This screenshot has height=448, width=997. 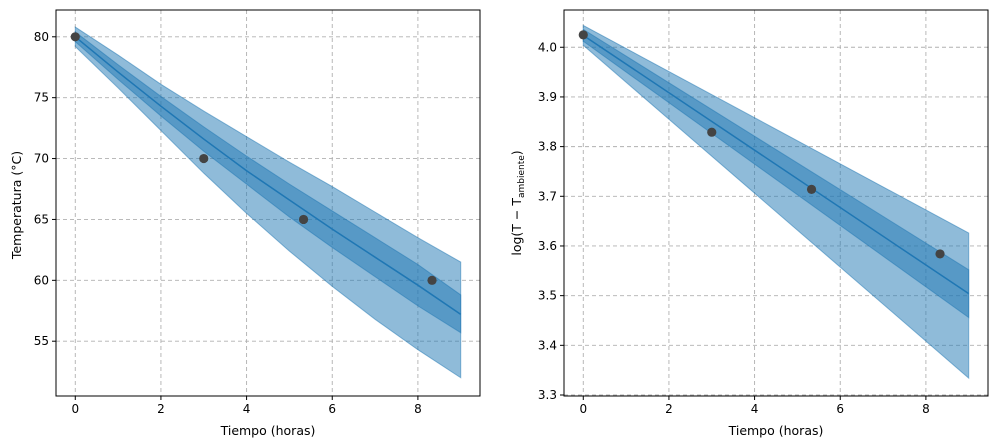 I want to click on y-axis-label: Temperatura (°C), so click(x=16, y=205).